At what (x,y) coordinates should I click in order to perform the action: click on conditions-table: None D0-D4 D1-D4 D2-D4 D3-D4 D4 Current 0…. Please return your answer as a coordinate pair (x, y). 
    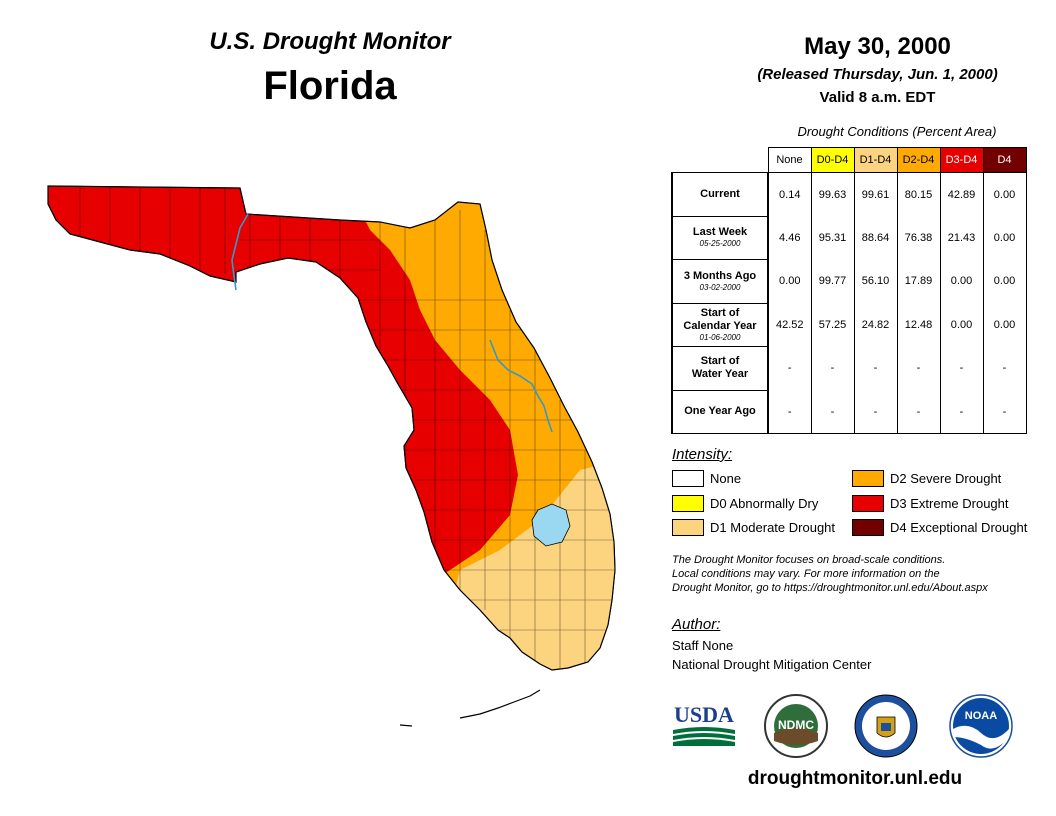
    Looking at the image, I should click on (849, 290).